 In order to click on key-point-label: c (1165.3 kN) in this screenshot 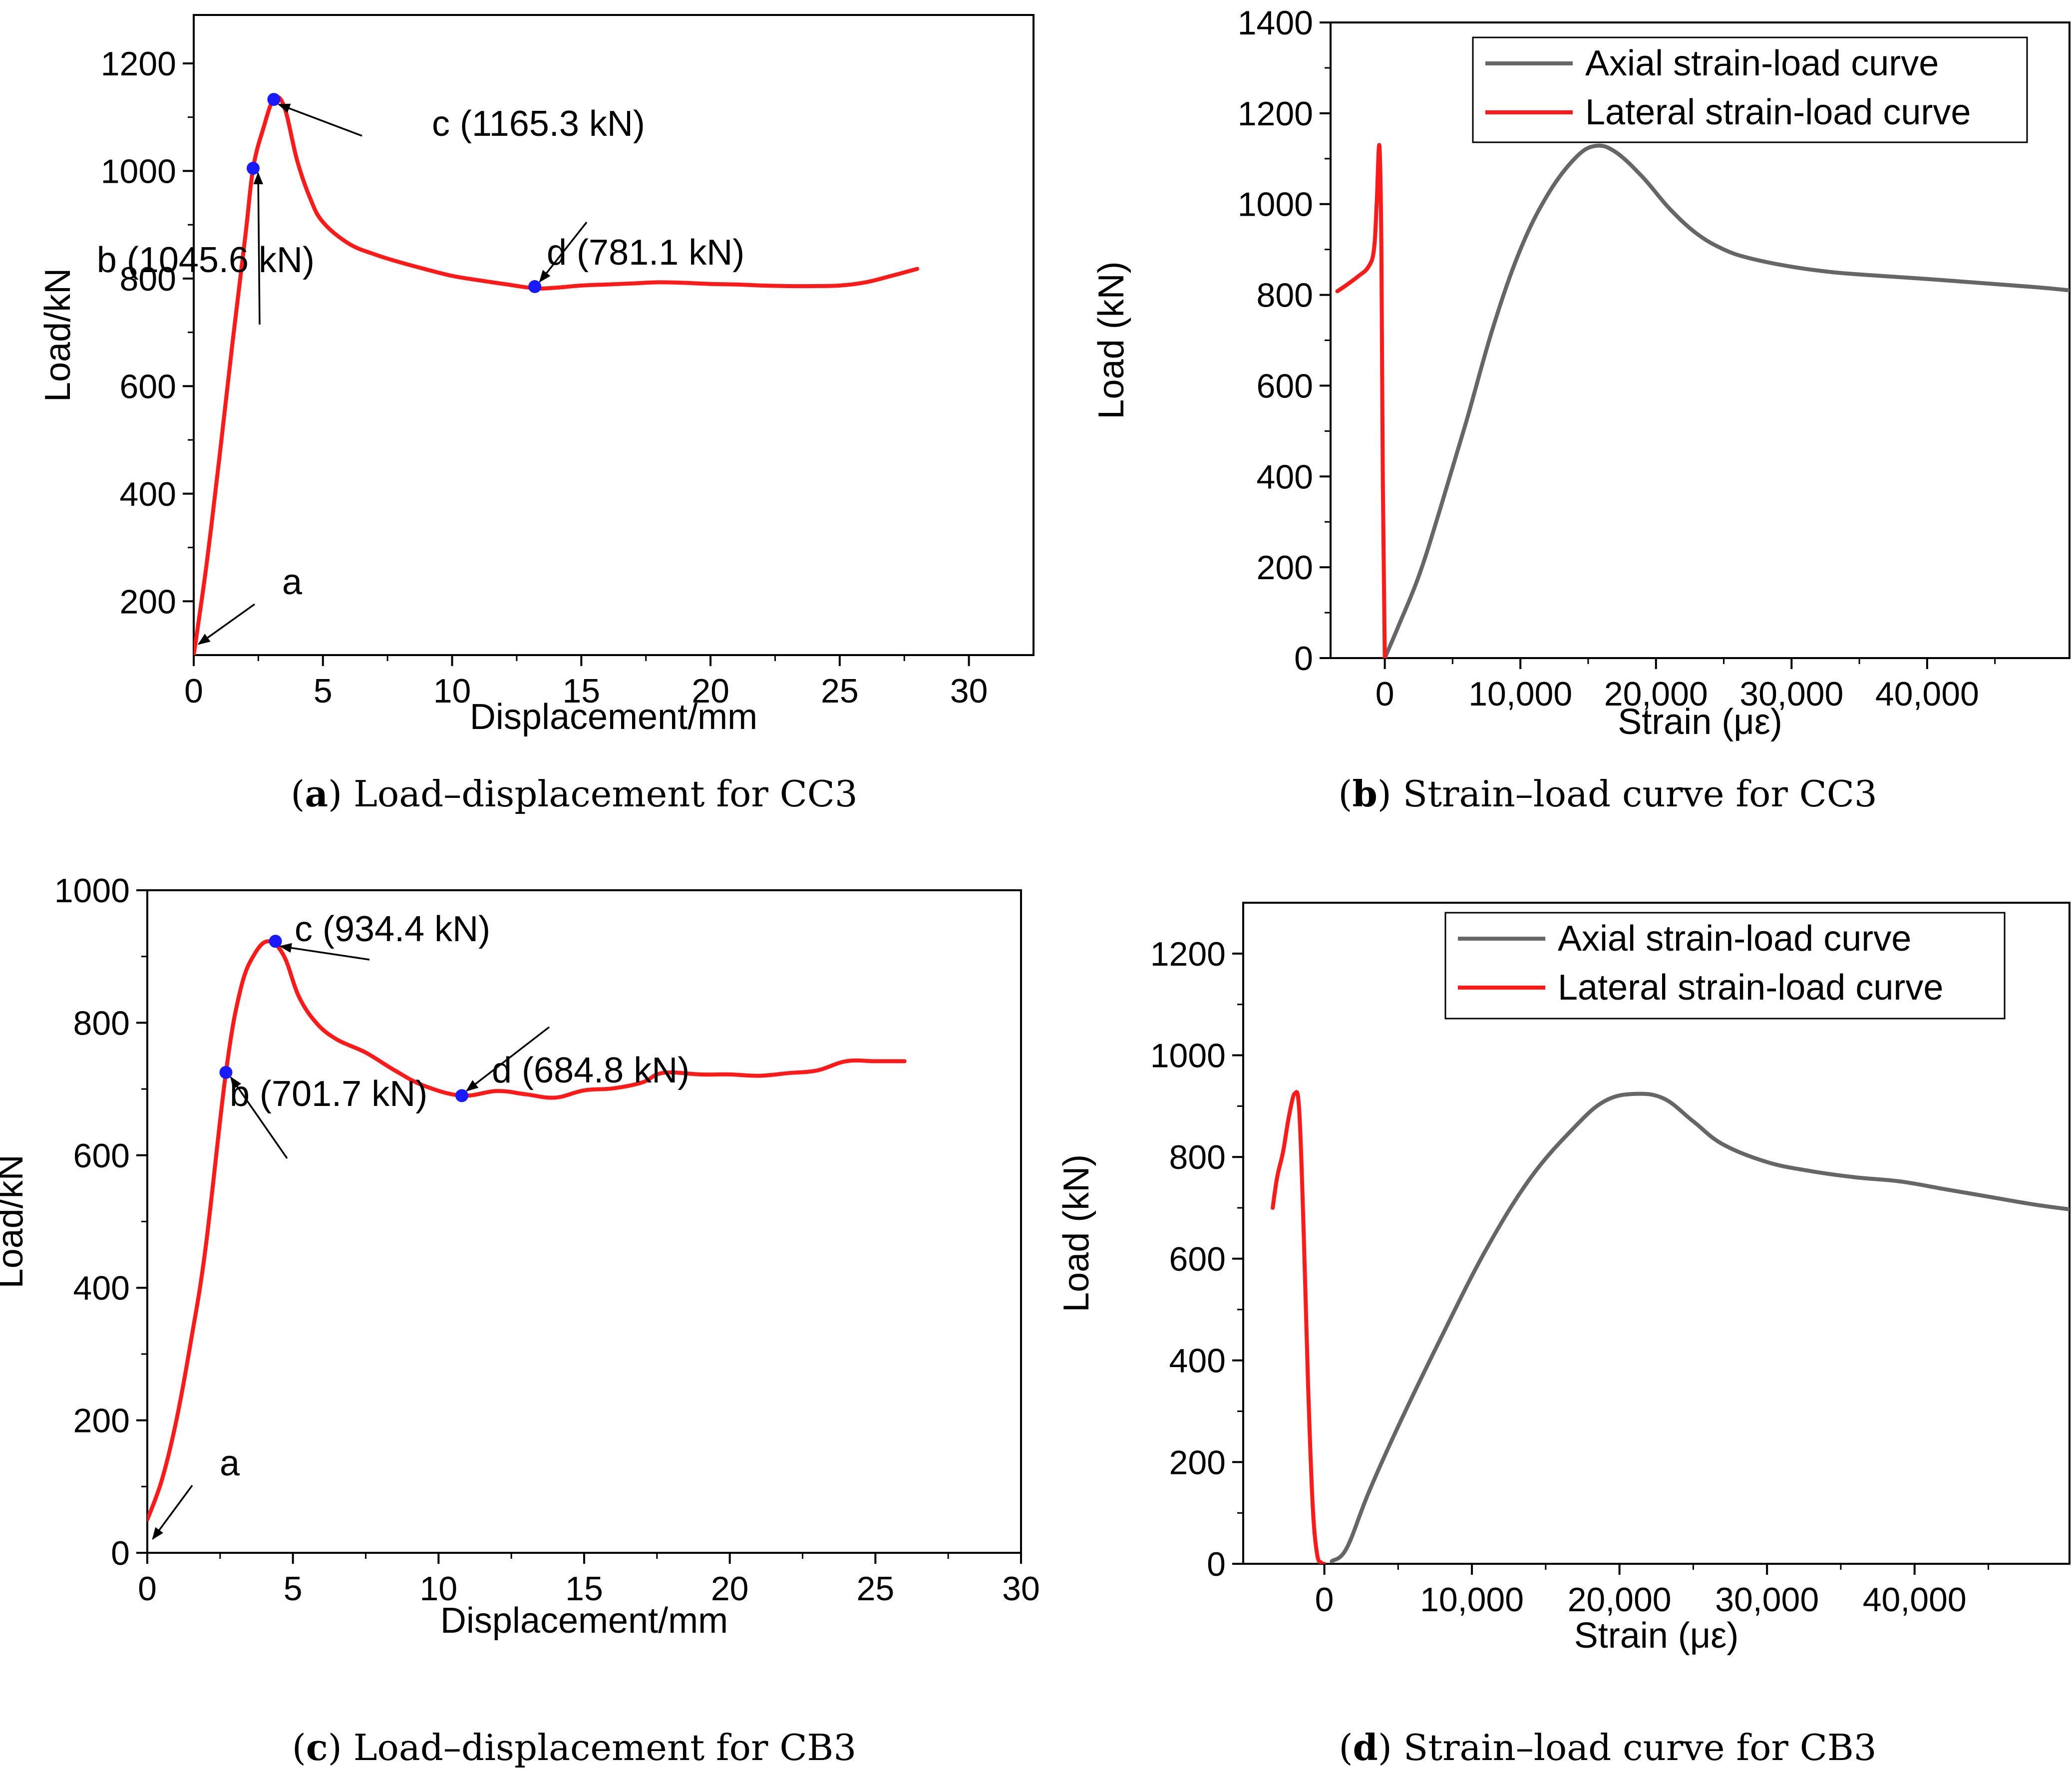, I will do `click(538, 124)`.